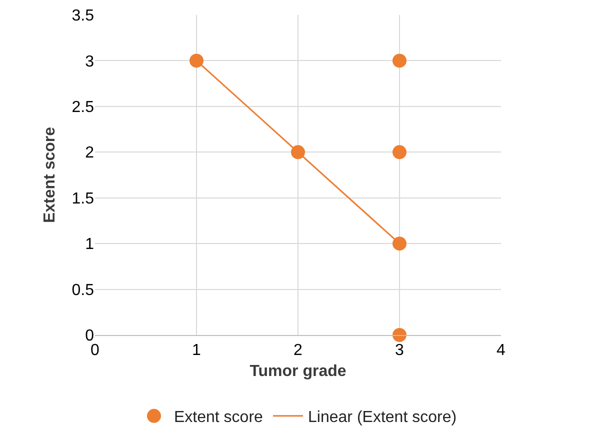 The image size is (611, 445). Describe the element at coordinates (197, 351) in the screenshot. I see `x-tick-label: 1` at that location.